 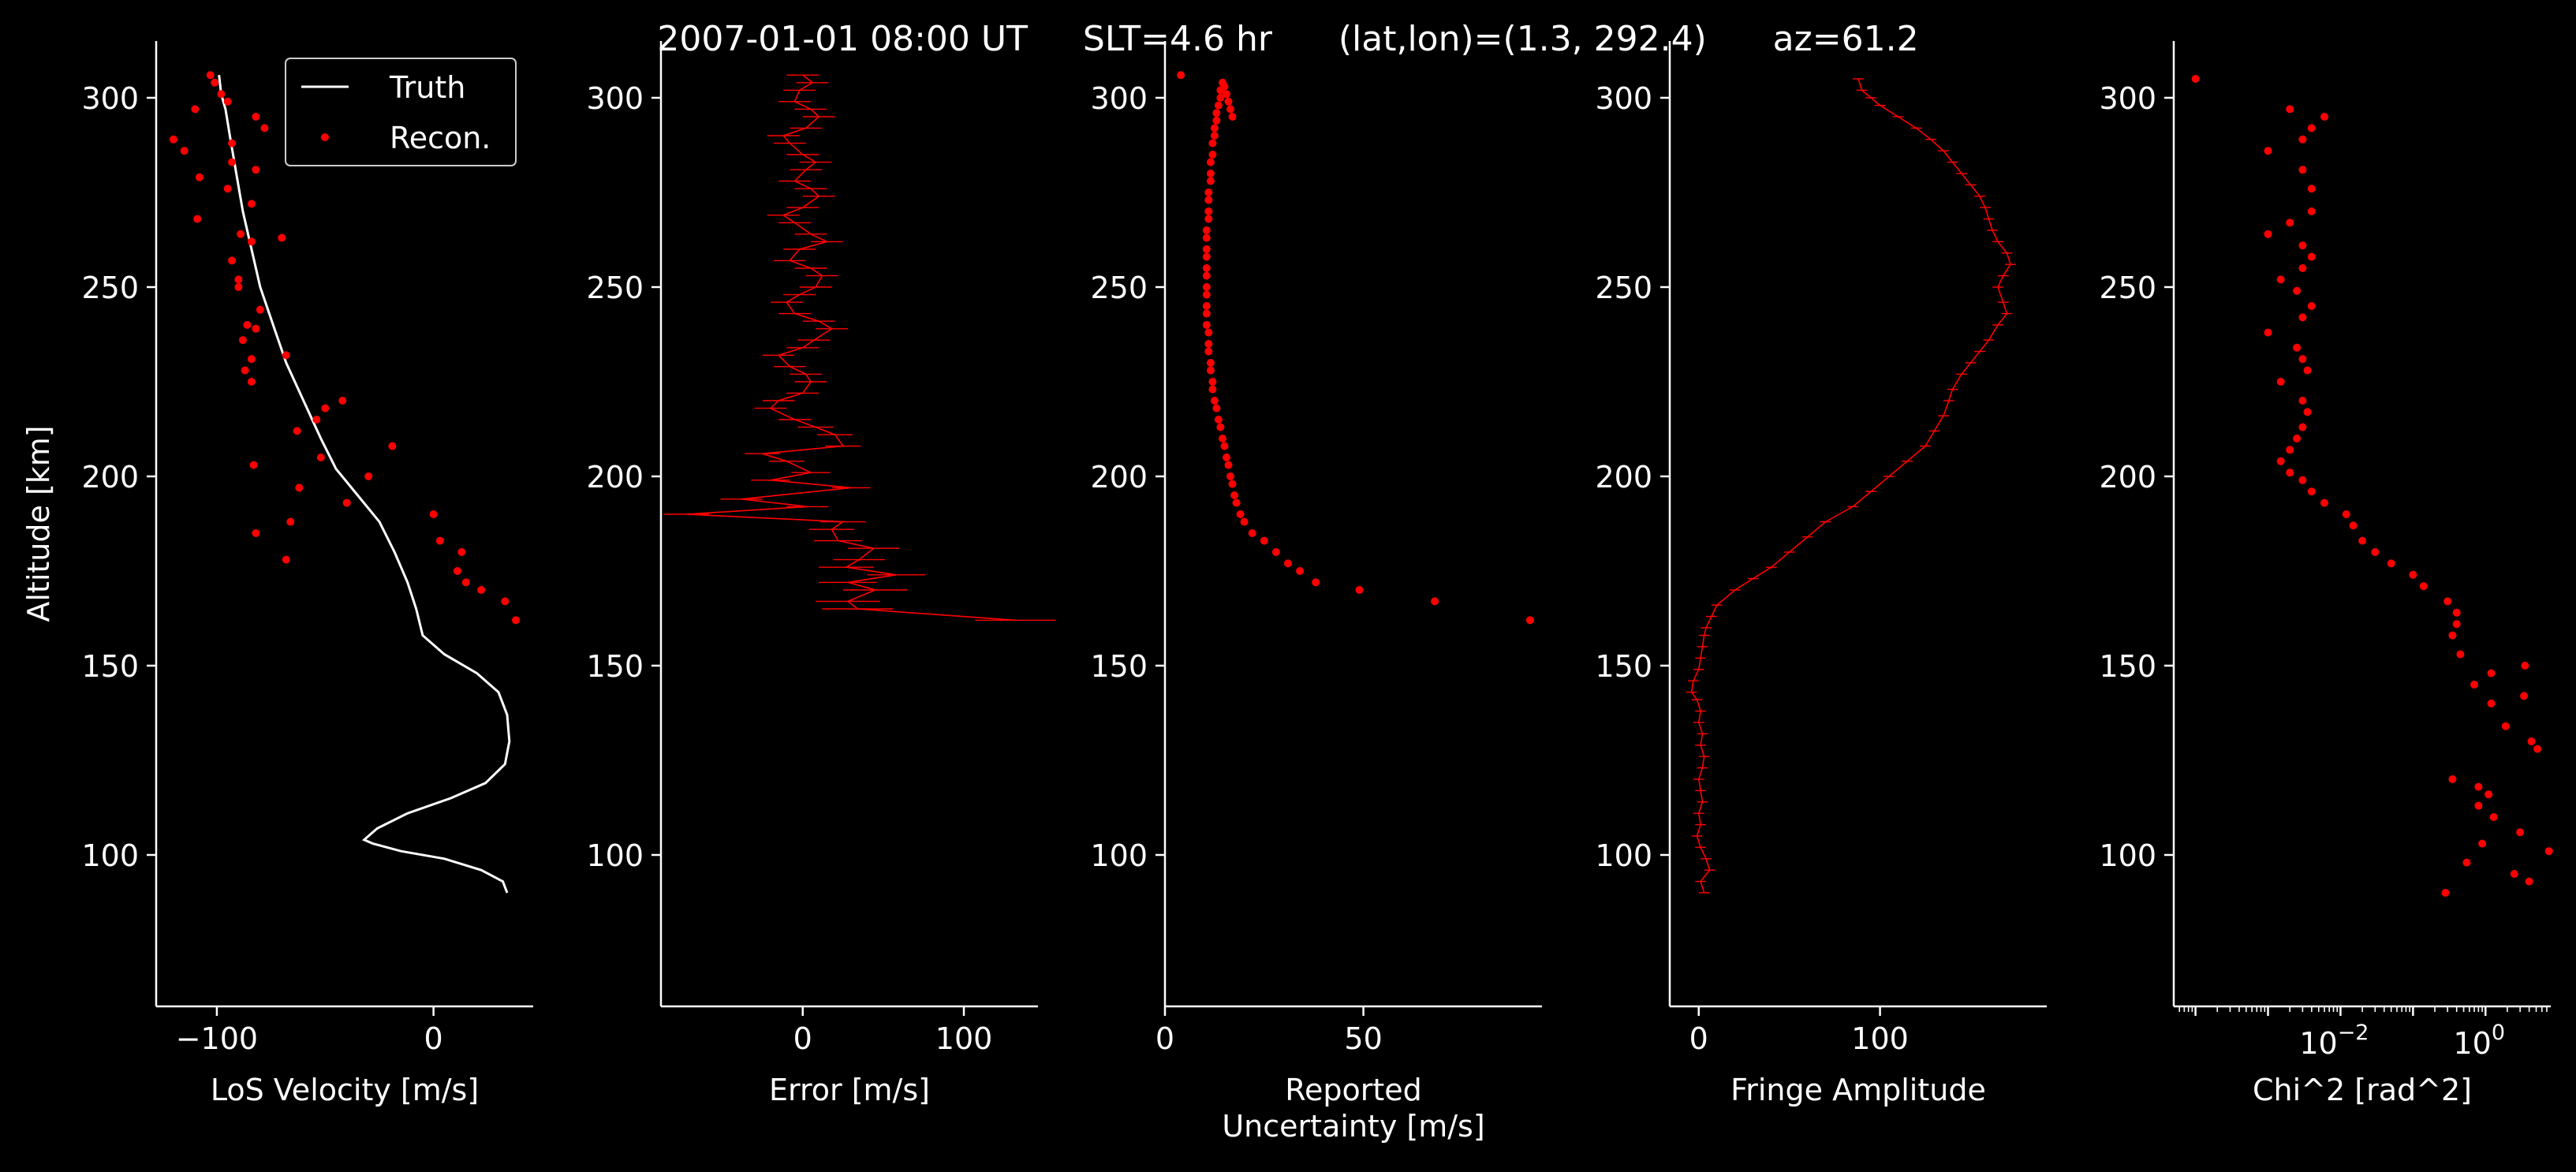 I want to click on x-axis-label-line: Uncertainty [m/s], so click(x=1353, y=1127).